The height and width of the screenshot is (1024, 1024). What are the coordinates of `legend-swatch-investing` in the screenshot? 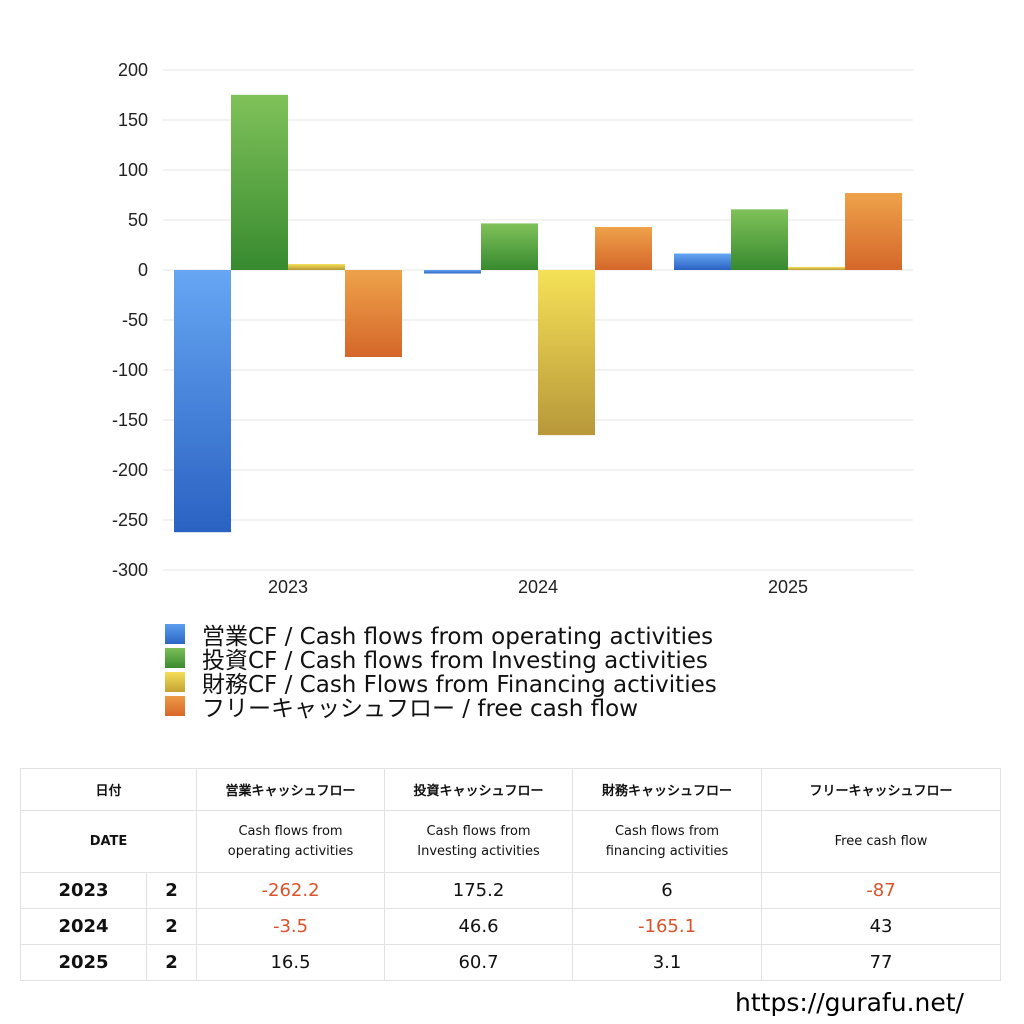 It's located at (175, 658).